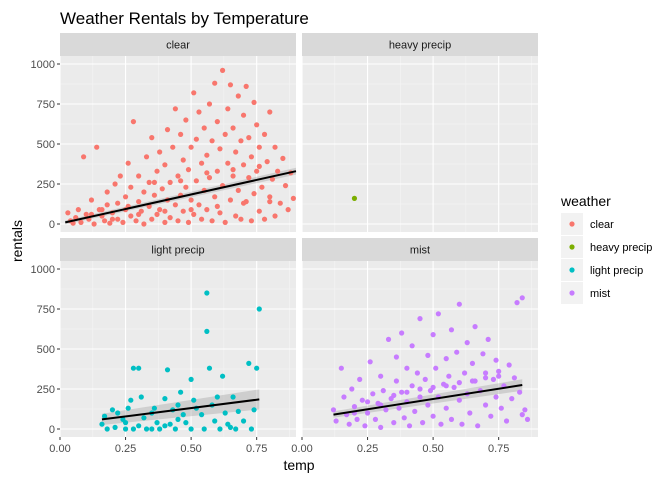 This screenshot has height=480, width=672. Describe the element at coordinates (46, 310) in the screenshot. I see `y-tick-label: 750` at that location.